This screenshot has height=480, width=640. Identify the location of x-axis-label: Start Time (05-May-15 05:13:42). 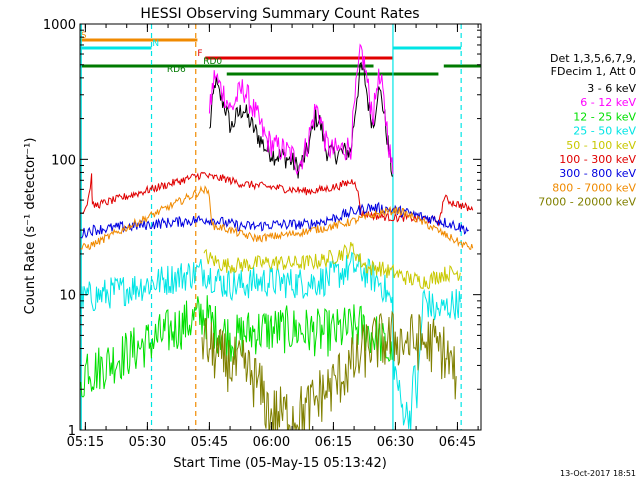
(280, 463).